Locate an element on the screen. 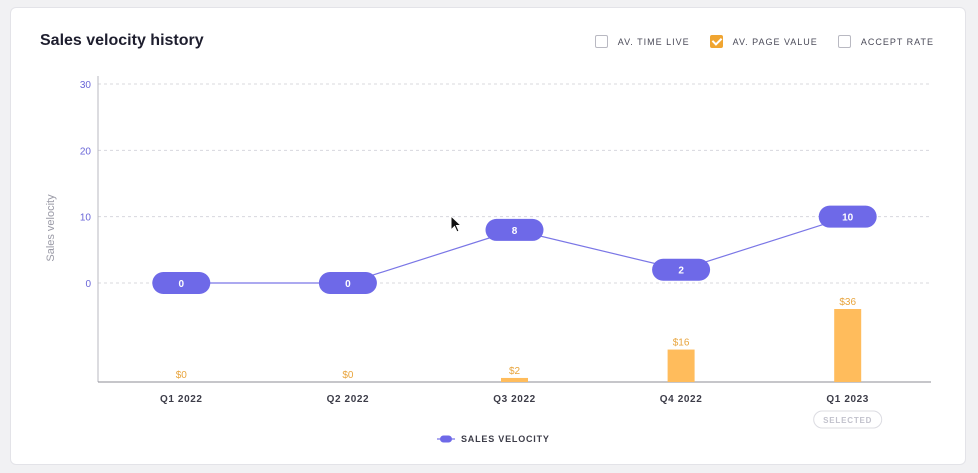 The height and width of the screenshot is (473, 978). page-title: Sales velocity history is located at coordinates (122, 40).